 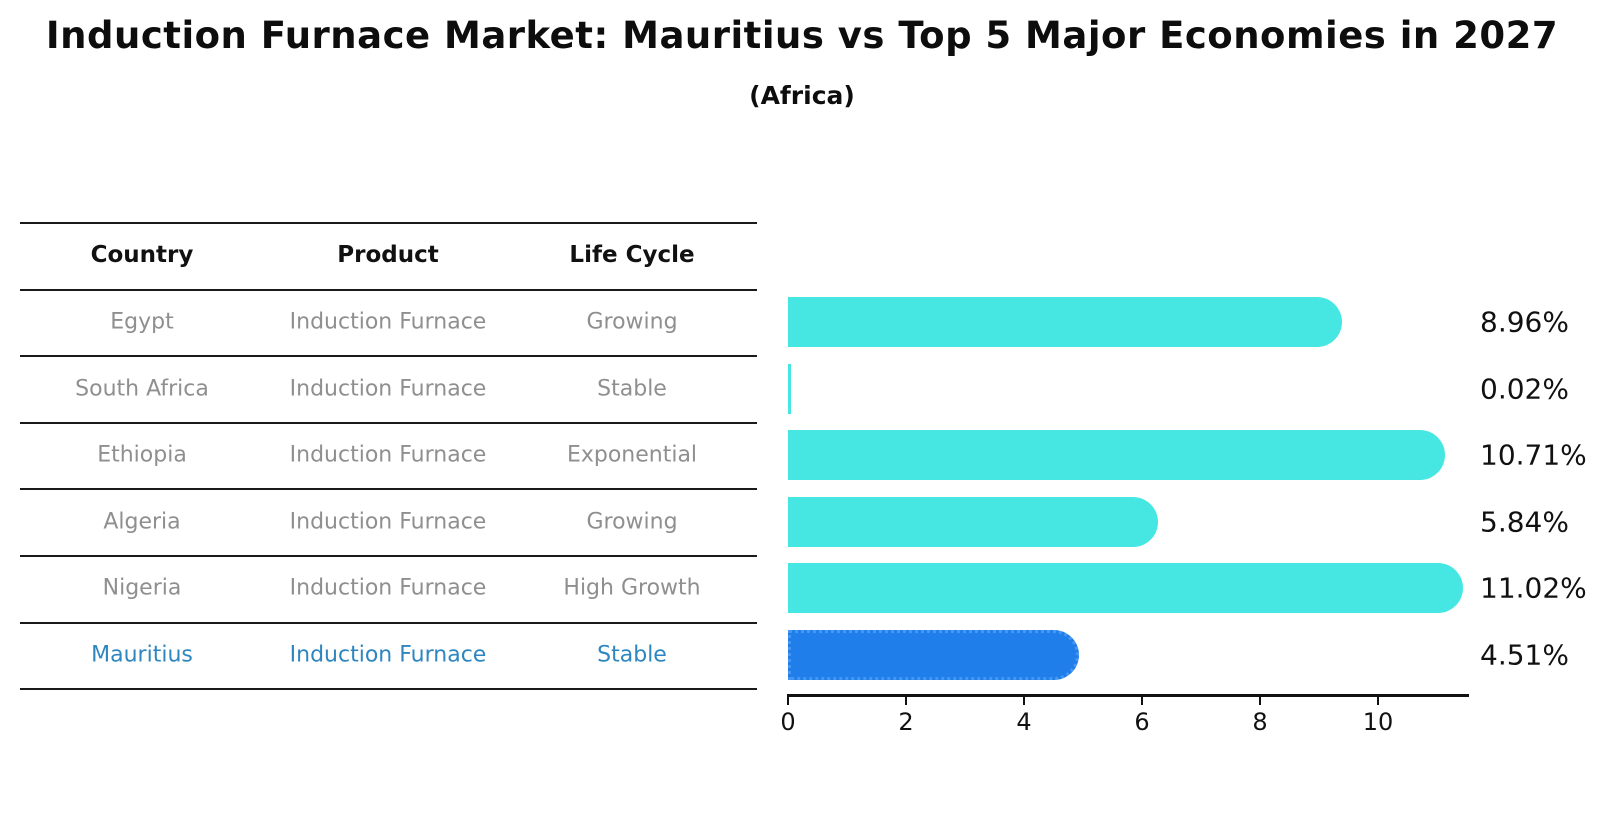 What do you see at coordinates (1260, 722) in the screenshot?
I see `x-axis-tick-label: 8` at bounding box center [1260, 722].